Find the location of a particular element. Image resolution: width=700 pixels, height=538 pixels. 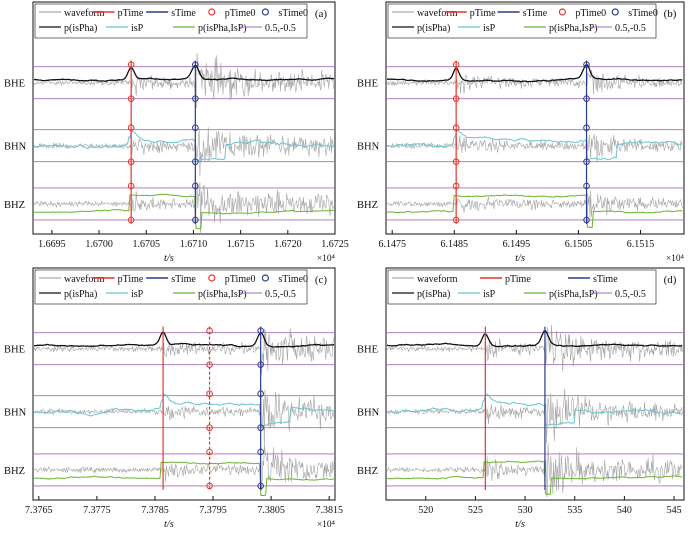

x-tick-label: 6.1505 is located at coordinates (579, 244).